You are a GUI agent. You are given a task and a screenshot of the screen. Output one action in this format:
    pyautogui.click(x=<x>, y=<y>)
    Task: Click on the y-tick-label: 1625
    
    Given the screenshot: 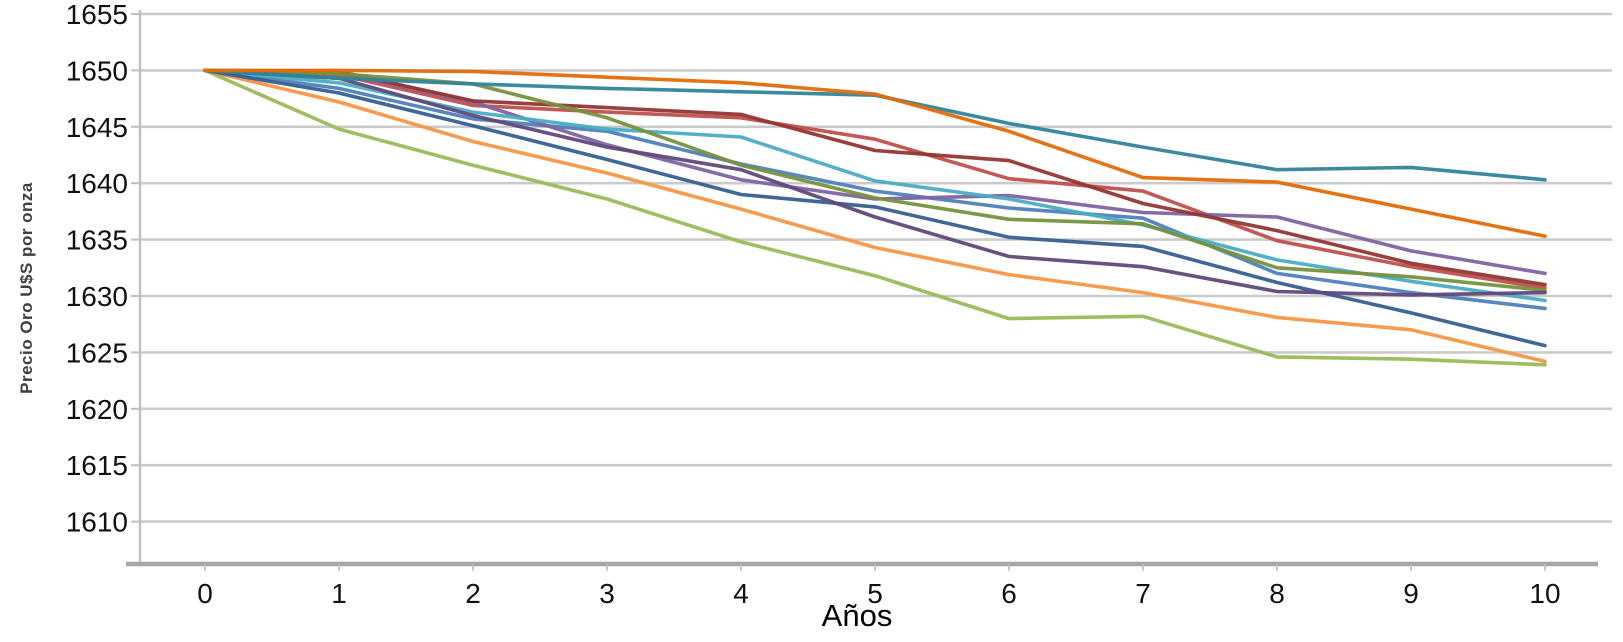 What is the action you would take?
    pyautogui.click(x=97, y=352)
    